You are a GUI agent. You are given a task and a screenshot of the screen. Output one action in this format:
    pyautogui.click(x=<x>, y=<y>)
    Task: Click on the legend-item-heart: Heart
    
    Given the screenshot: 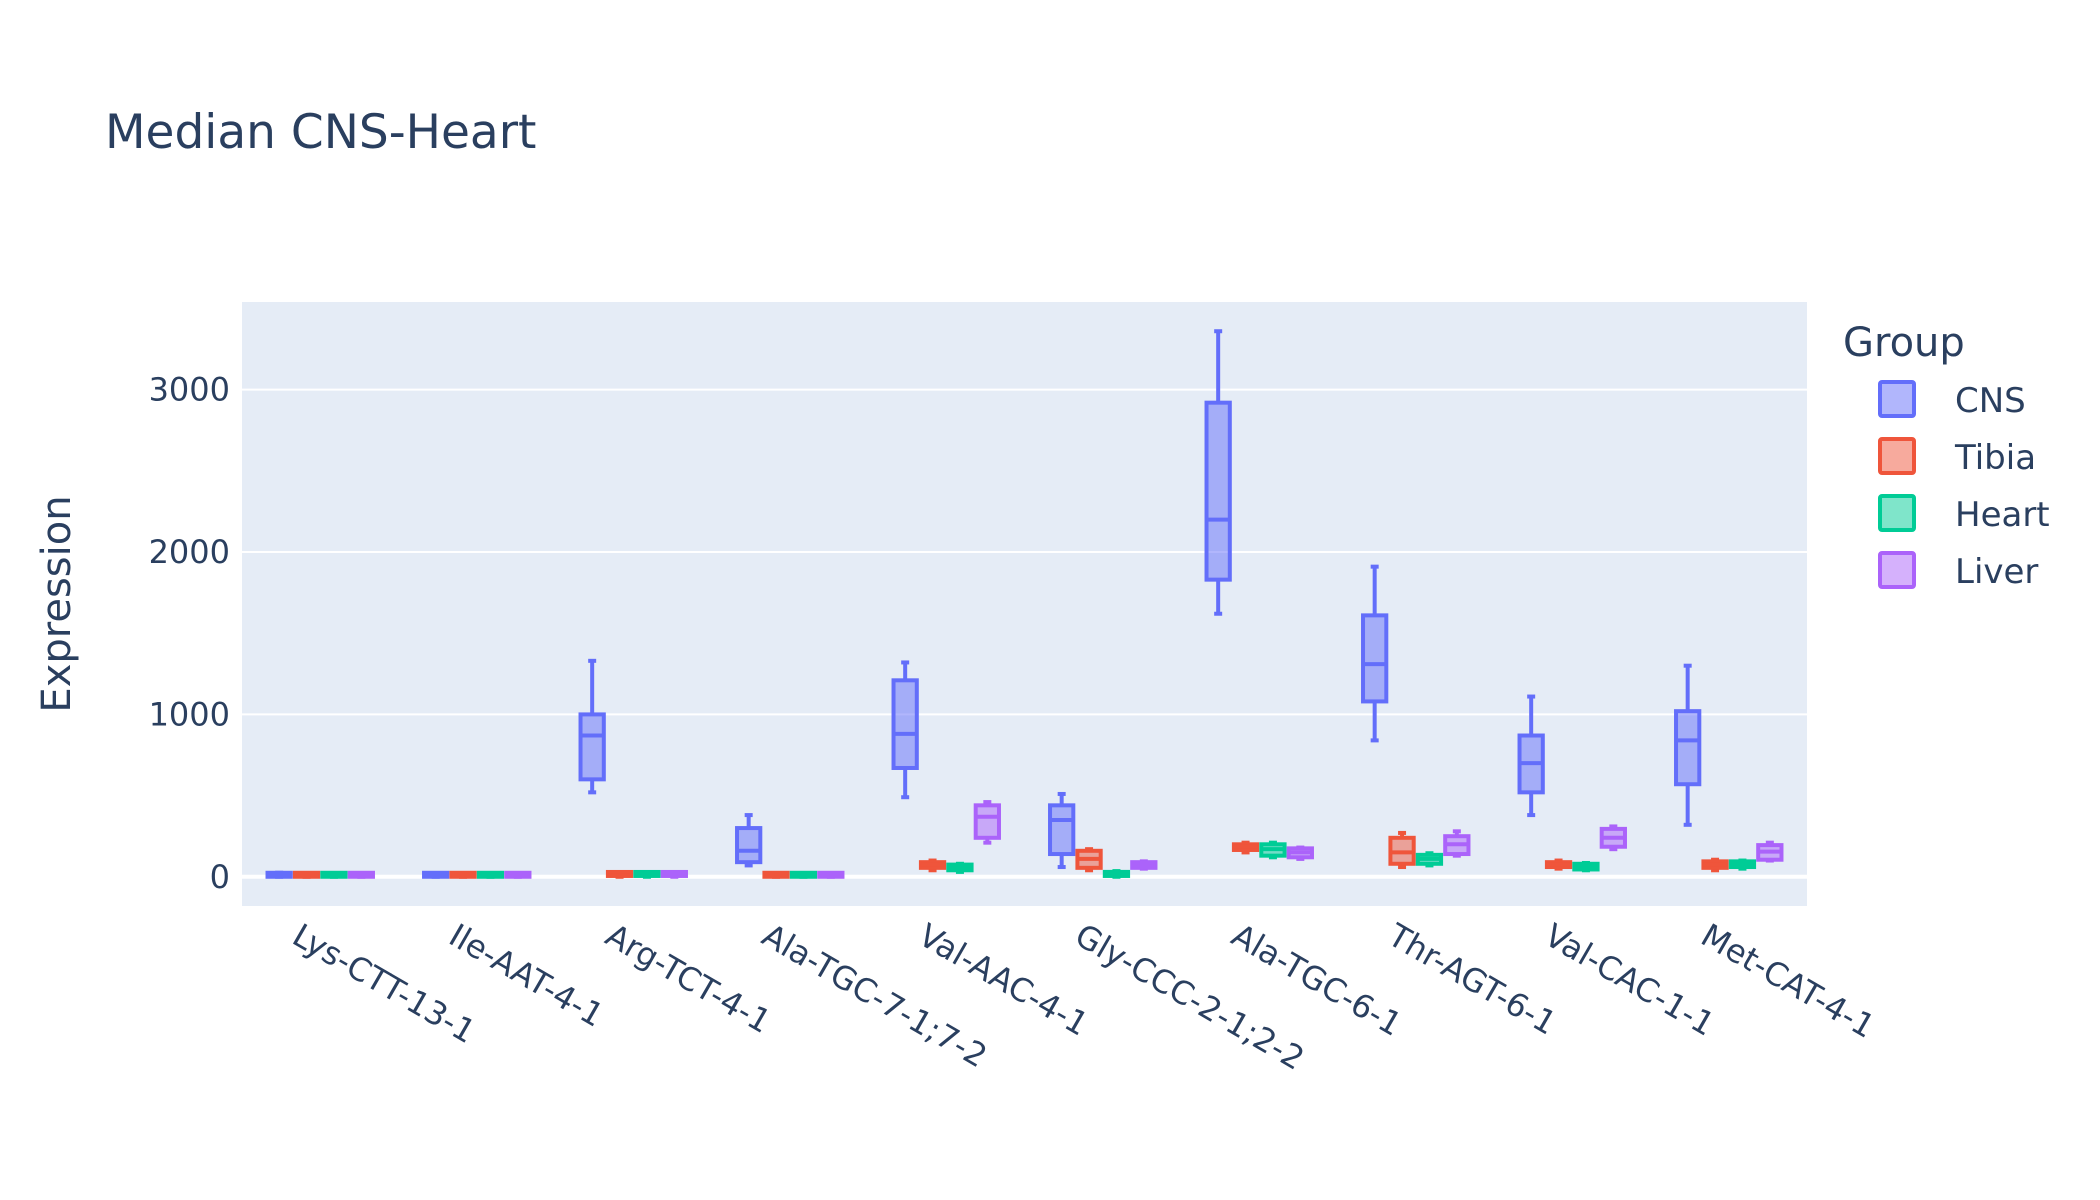 What is the action you would take?
    pyautogui.click(x=1964, y=514)
    